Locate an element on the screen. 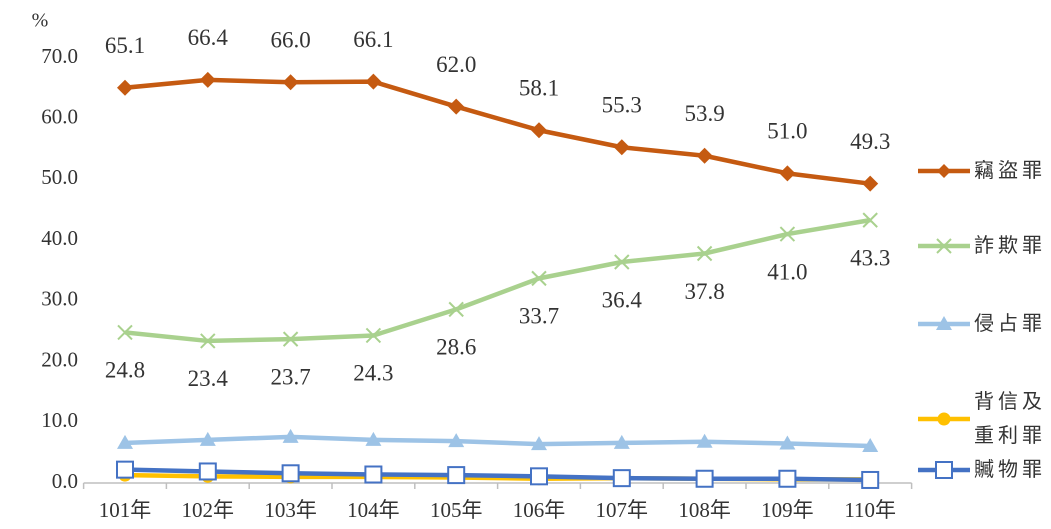 The height and width of the screenshot is (529, 1051). data-label: 37.8 is located at coordinates (704, 291).